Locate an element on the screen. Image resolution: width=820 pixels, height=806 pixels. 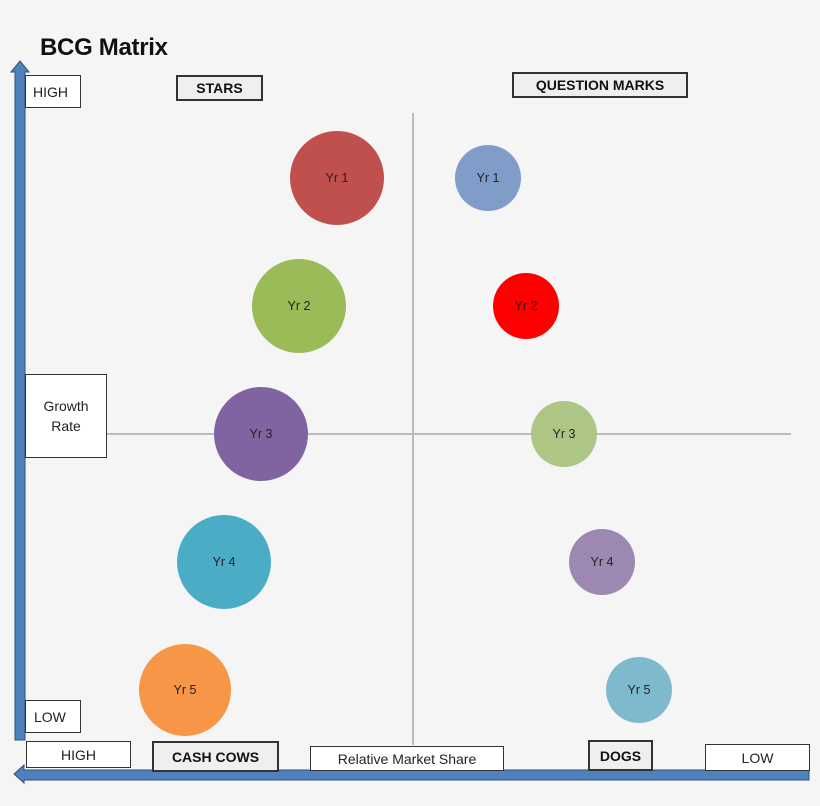
bubble-right-yr1: Yr 1 is located at coordinates (488, 178).